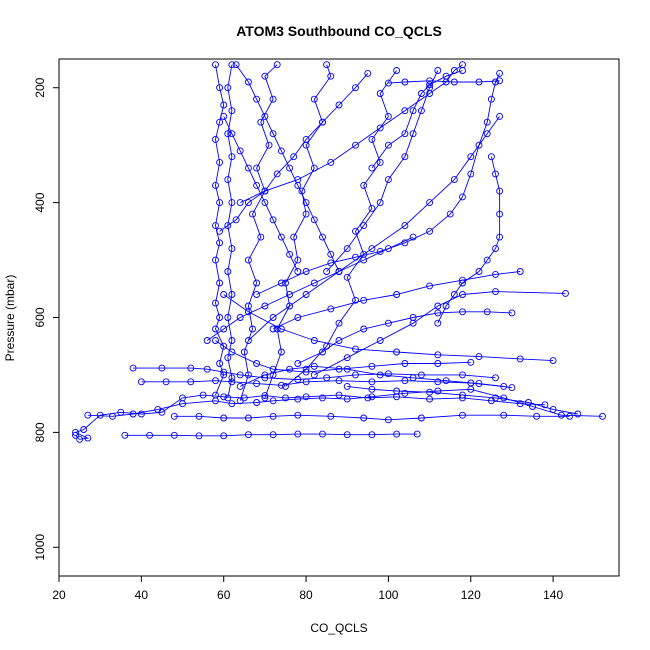 This screenshot has height=650, width=650. What do you see at coordinates (307, 589) in the screenshot?
I see `x-axis: 20 40 60 80 100 120 140` at bounding box center [307, 589].